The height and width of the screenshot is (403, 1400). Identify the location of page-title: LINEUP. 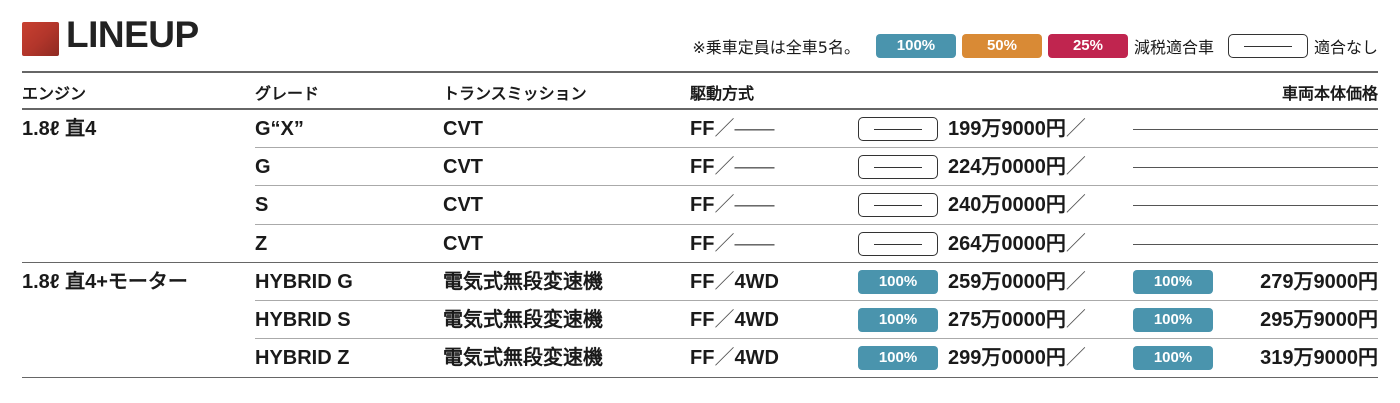
(132, 34).